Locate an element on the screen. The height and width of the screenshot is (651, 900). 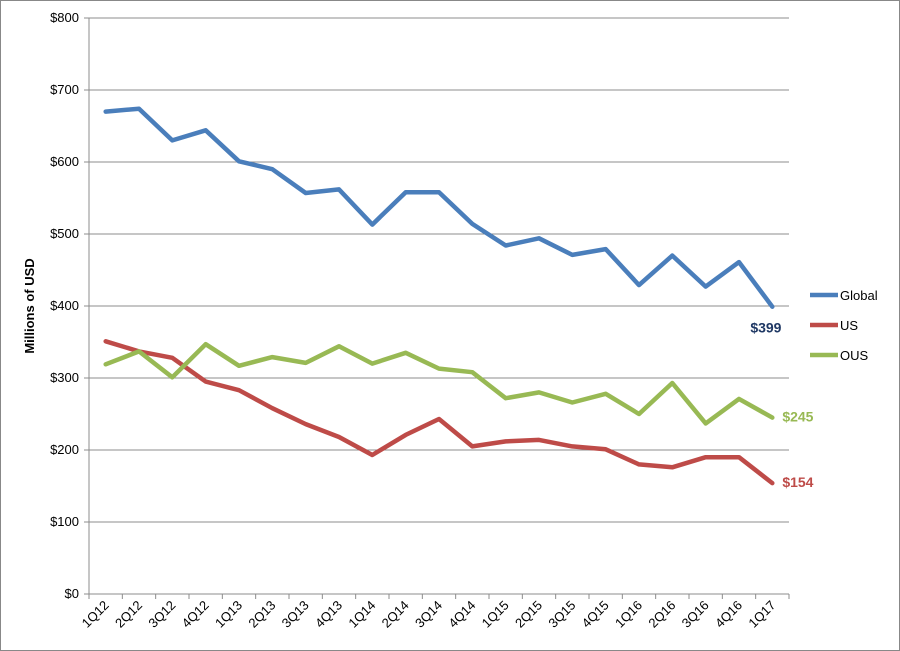
y-tick-label: $400 is located at coordinates (64, 305).